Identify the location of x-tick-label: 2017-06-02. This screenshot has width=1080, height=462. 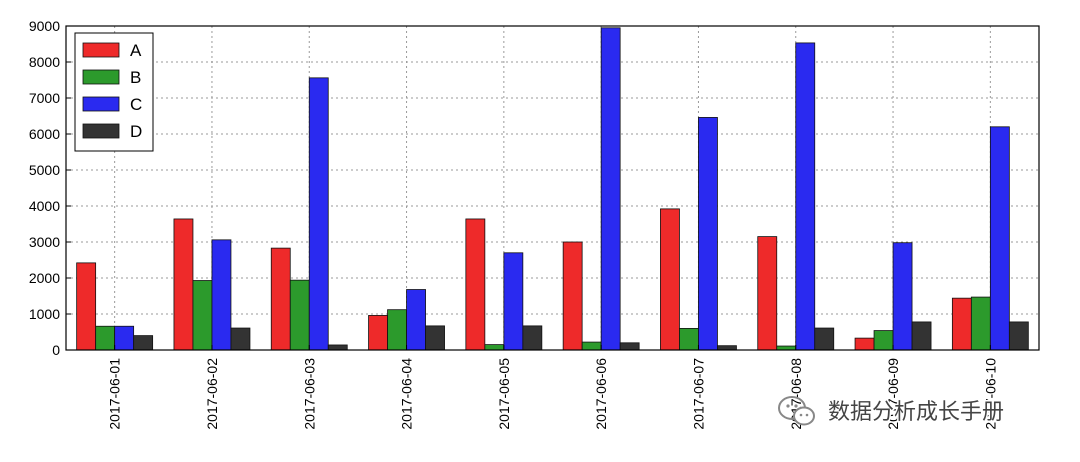
(212, 394).